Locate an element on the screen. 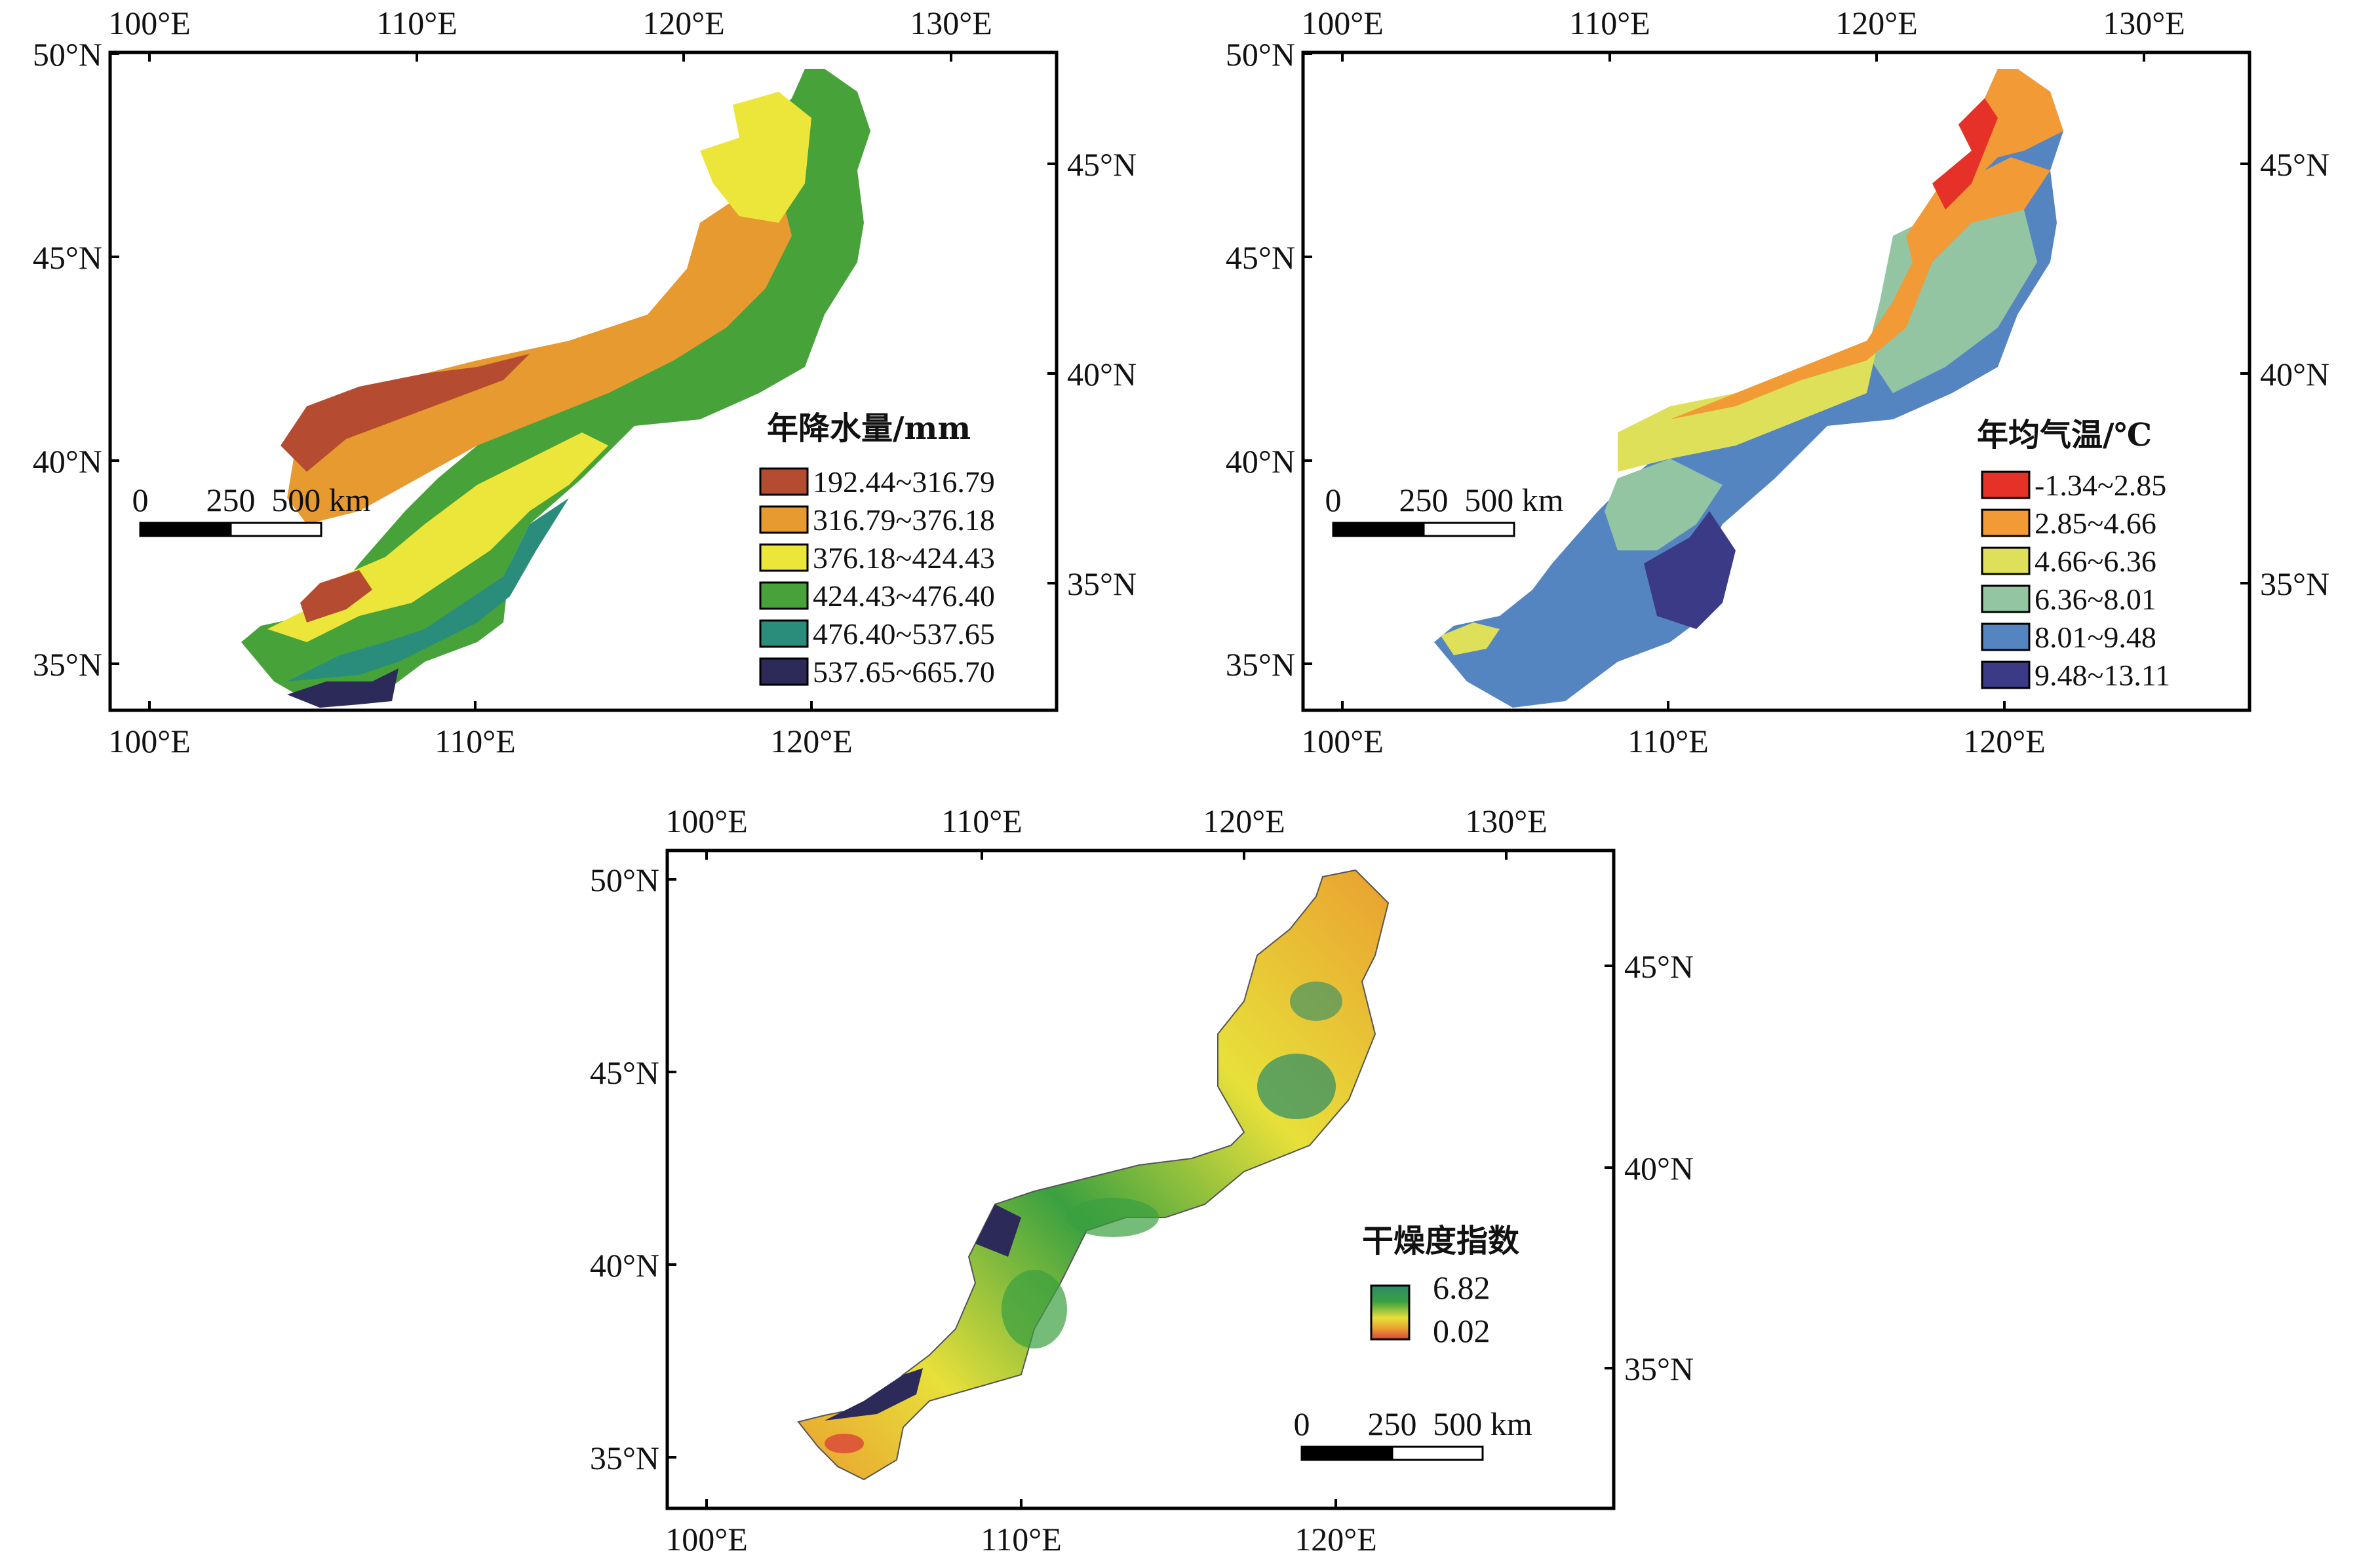 Image resolution: width=2357 pixels, height=1568 pixels. legend-title: 年均气温/℃ is located at coordinates (2064, 435).